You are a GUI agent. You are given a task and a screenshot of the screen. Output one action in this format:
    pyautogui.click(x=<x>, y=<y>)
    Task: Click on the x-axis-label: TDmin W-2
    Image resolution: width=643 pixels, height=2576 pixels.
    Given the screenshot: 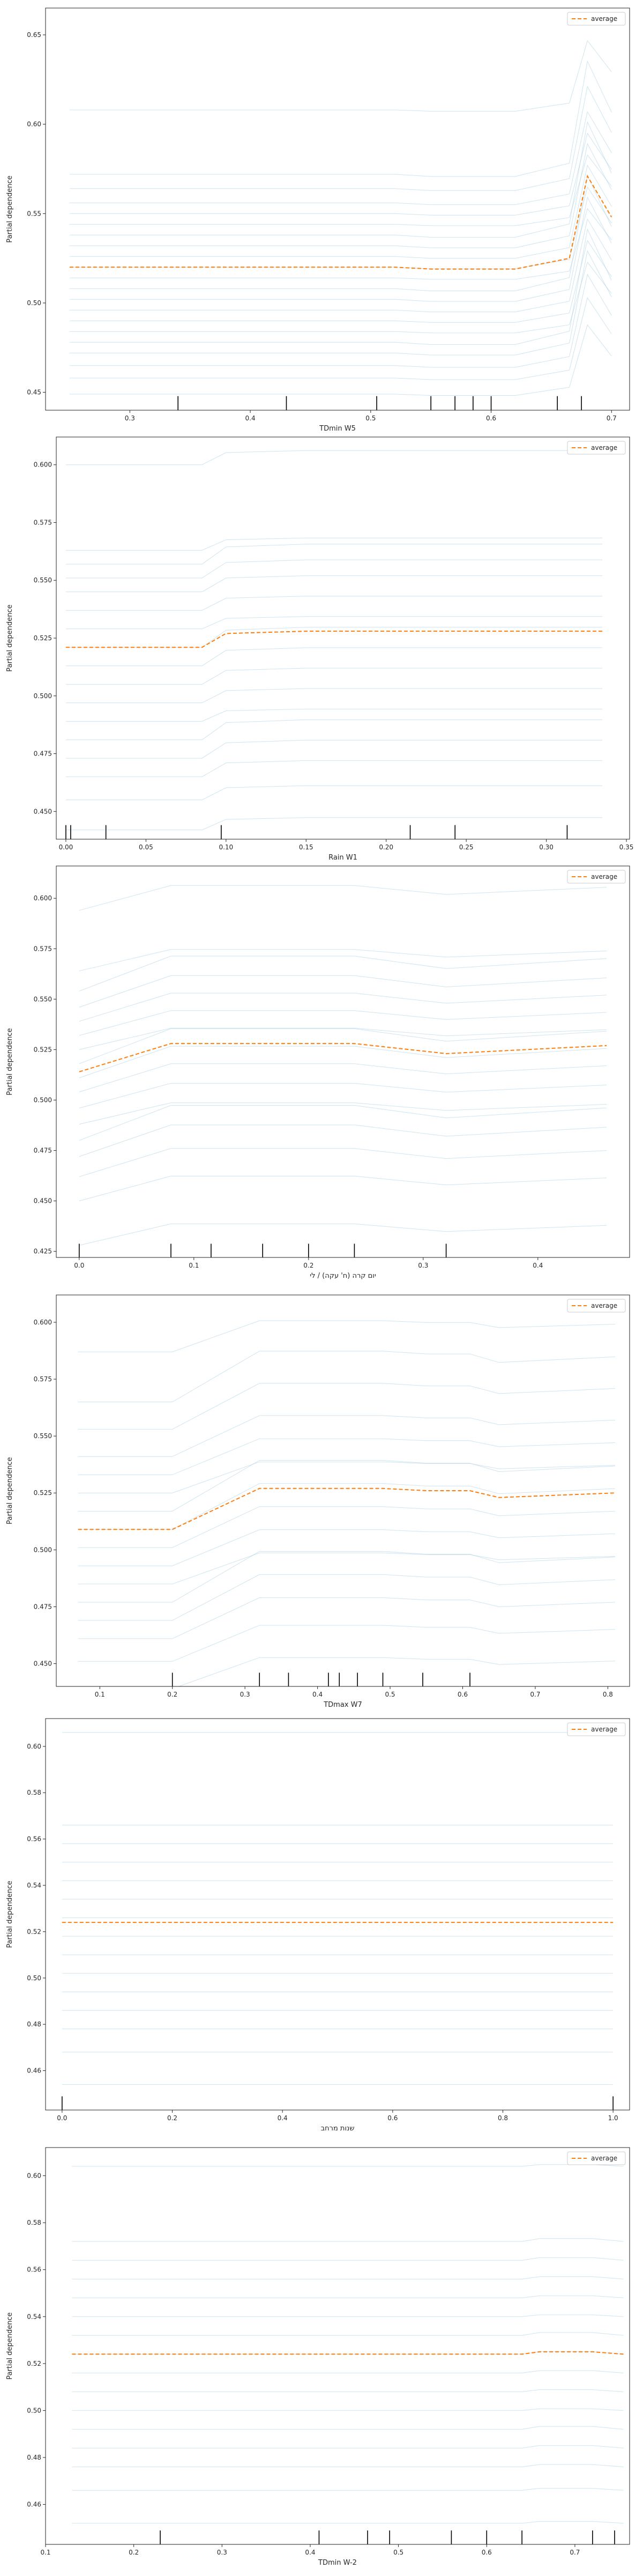 What is the action you would take?
    pyautogui.click(x=337, y=2563)
    